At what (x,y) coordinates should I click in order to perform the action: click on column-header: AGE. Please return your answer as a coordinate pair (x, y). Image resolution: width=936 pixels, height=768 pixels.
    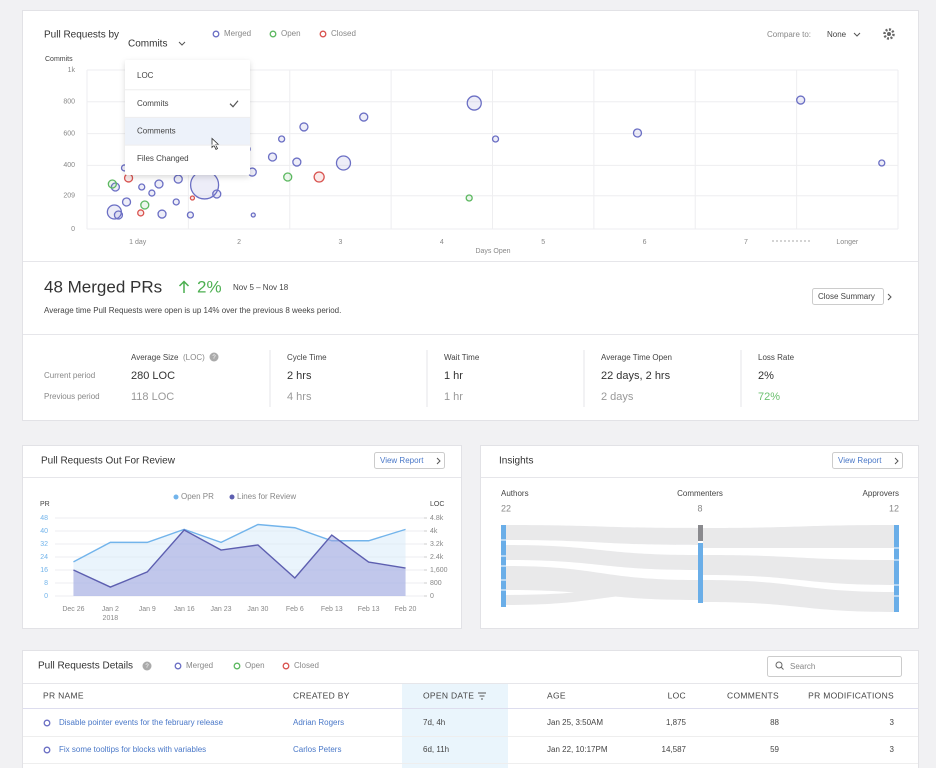
    Looking at the image, I should click on (556, 695).